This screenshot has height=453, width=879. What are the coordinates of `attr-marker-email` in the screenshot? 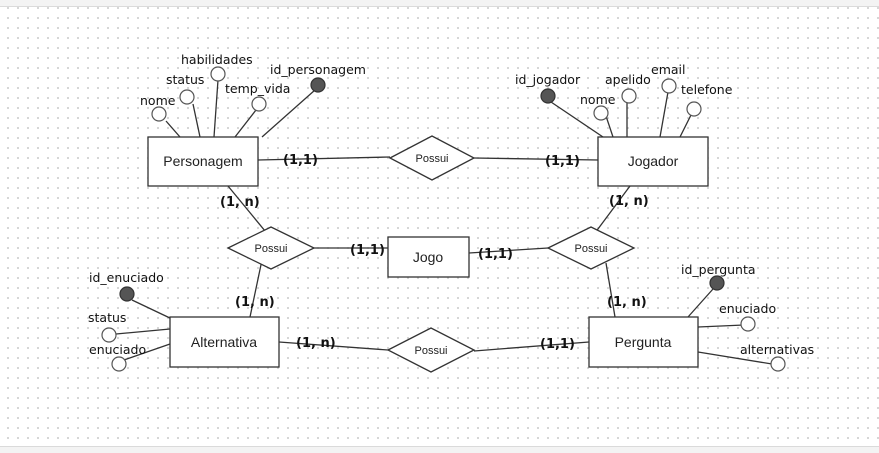 It's located at (669, 86).